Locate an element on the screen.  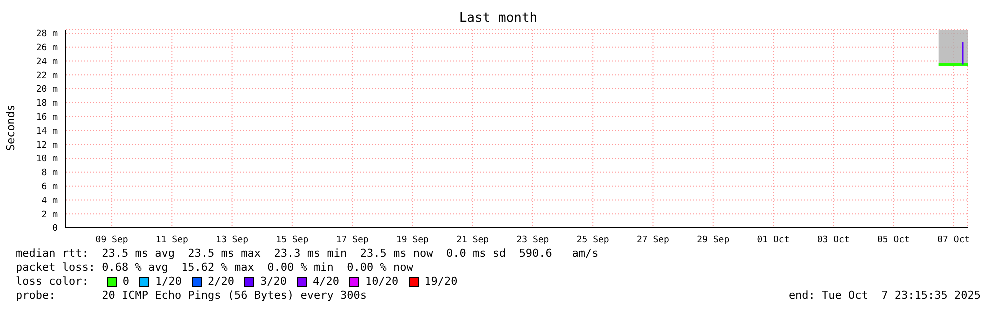
y-tick-label: 22 m is located at coordinates (47, 76).